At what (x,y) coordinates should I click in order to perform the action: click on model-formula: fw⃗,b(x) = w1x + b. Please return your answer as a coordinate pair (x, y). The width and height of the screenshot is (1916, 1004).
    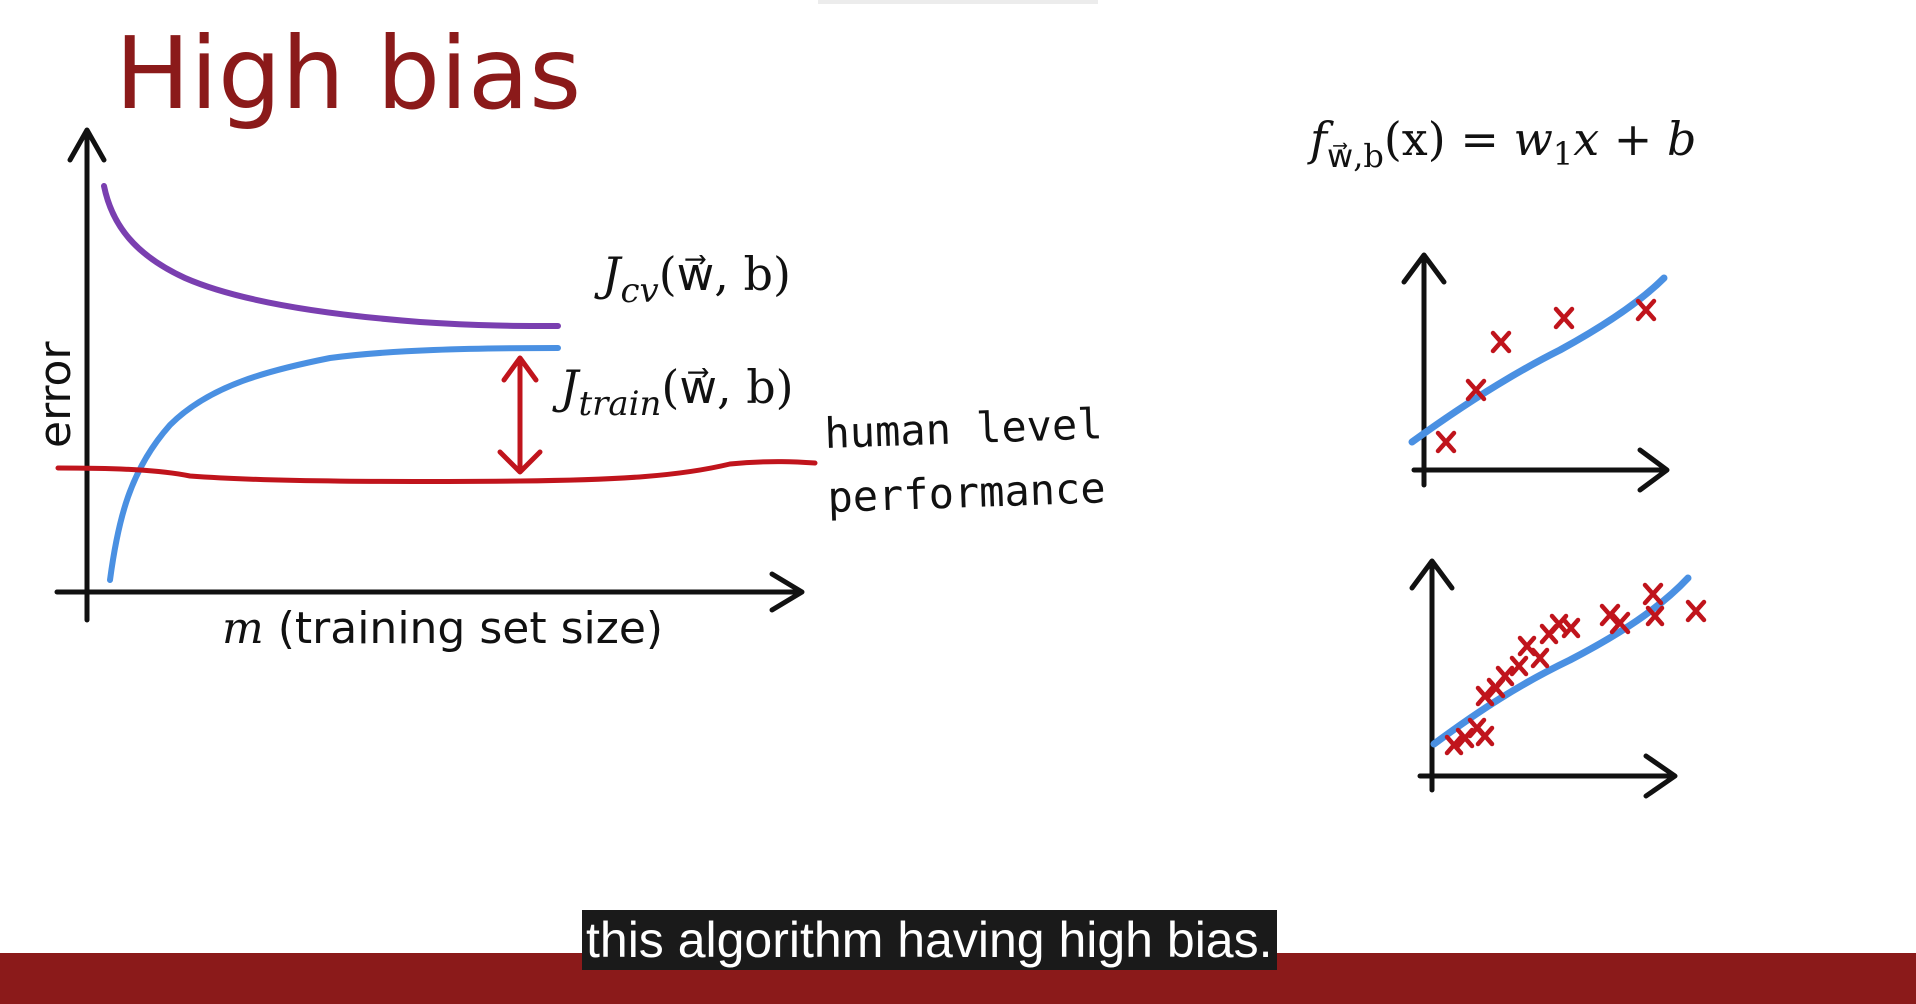
    Looking at the image, I should click on (1501, 143).